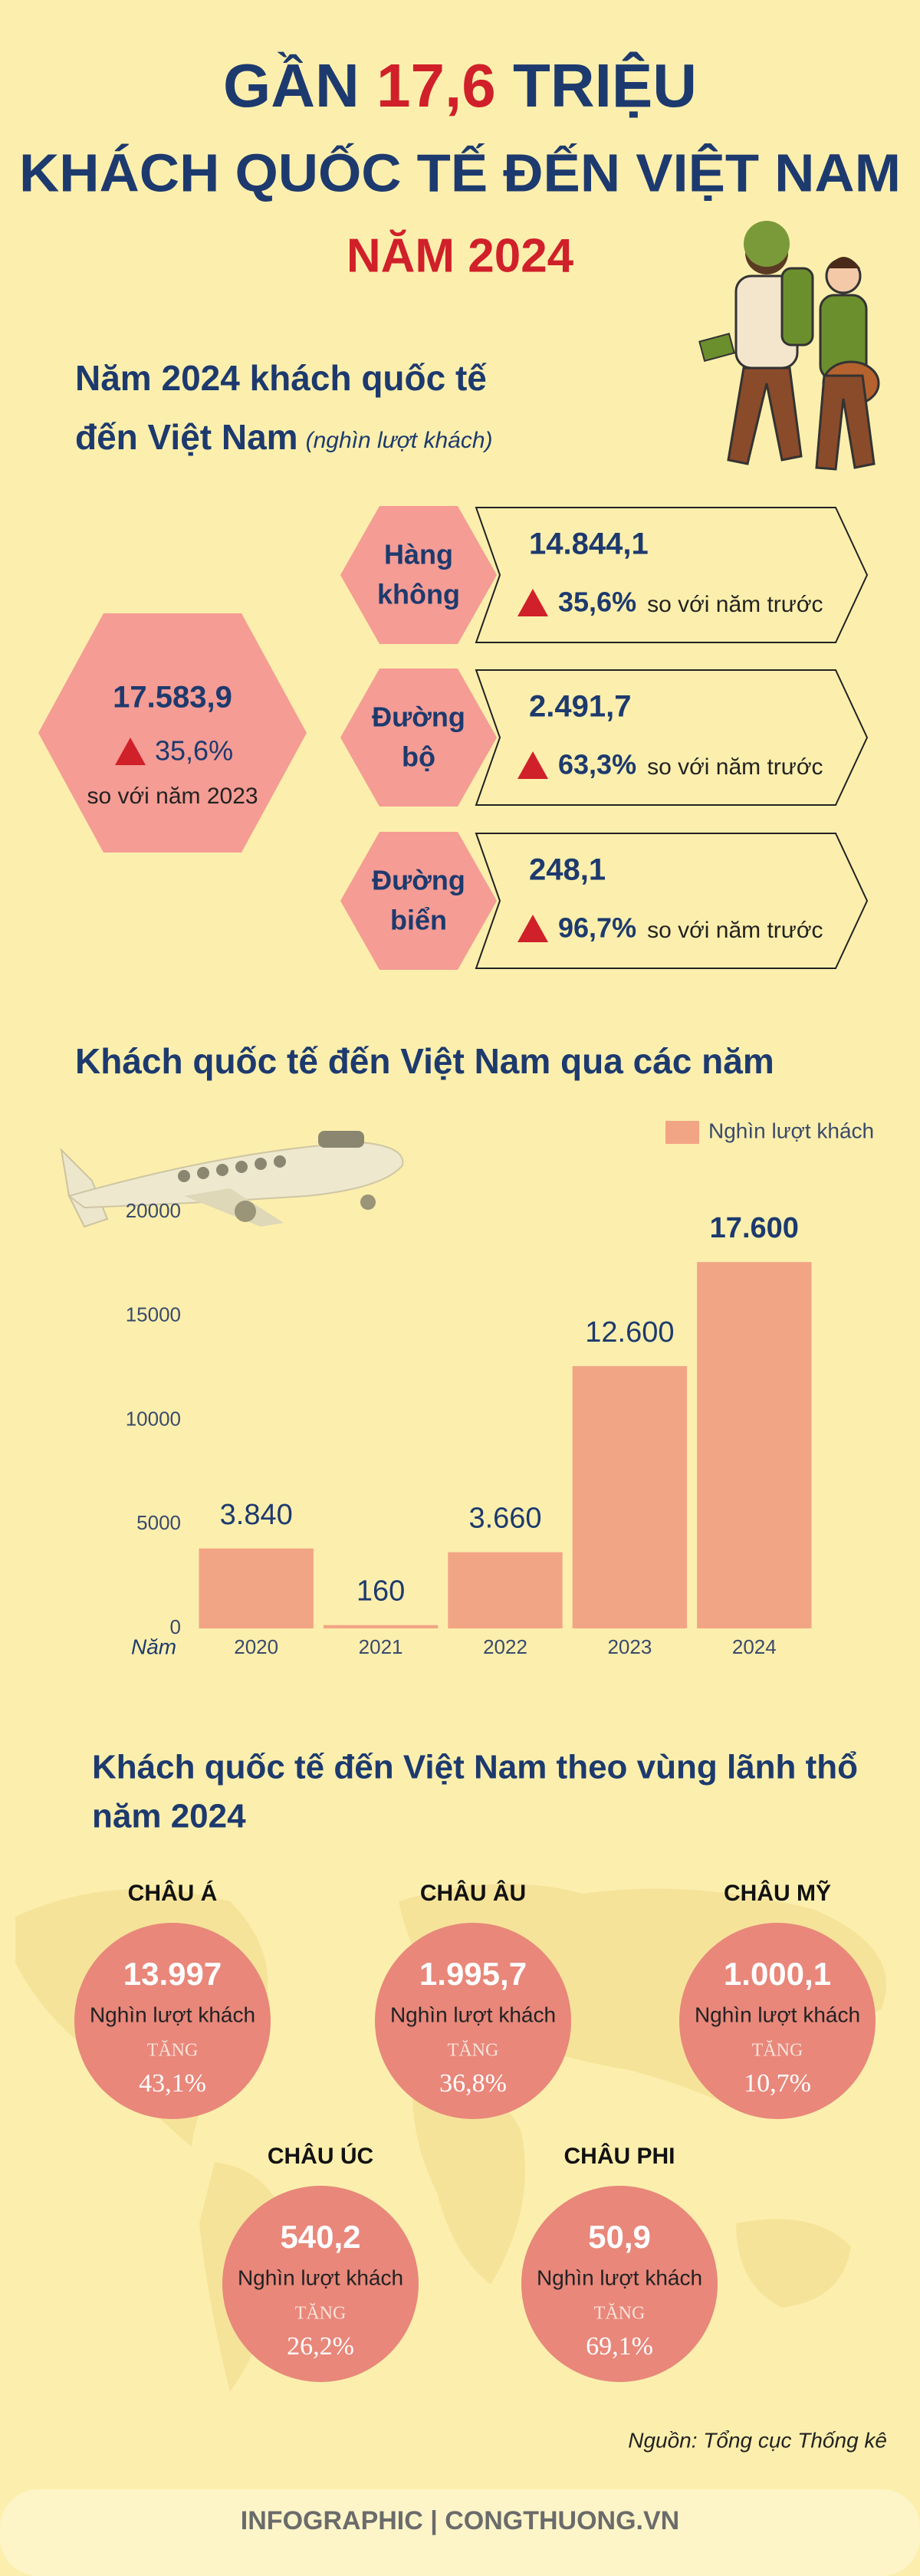 This screenshot has height=2576, width=920. Describe the element at coordinates (172, 1974) in the screenshot. I see `region-value: 13.997` at that location.